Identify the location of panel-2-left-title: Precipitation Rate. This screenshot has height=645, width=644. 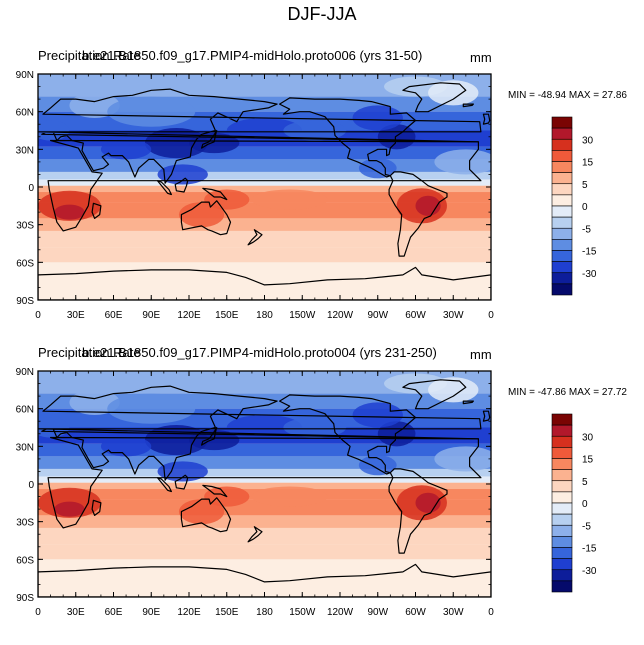
(89, 352).